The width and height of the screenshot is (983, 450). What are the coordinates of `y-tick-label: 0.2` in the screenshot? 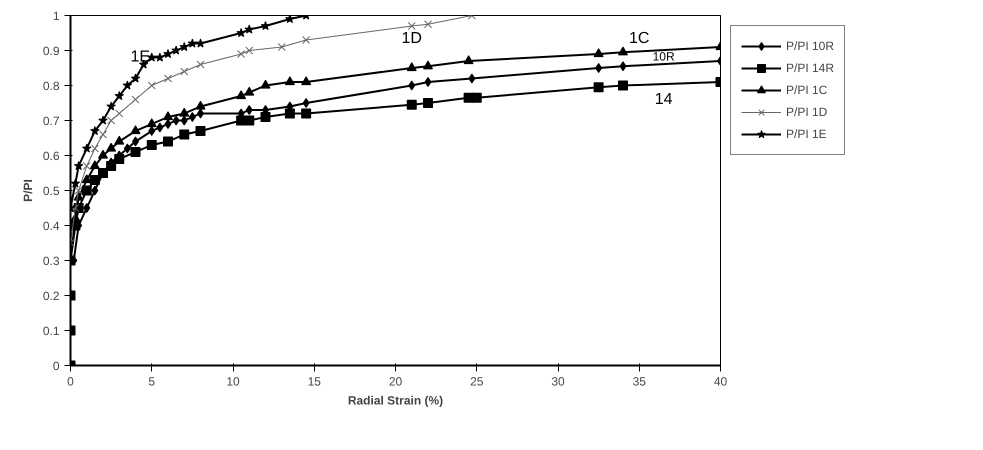 It's located at (51, 296).